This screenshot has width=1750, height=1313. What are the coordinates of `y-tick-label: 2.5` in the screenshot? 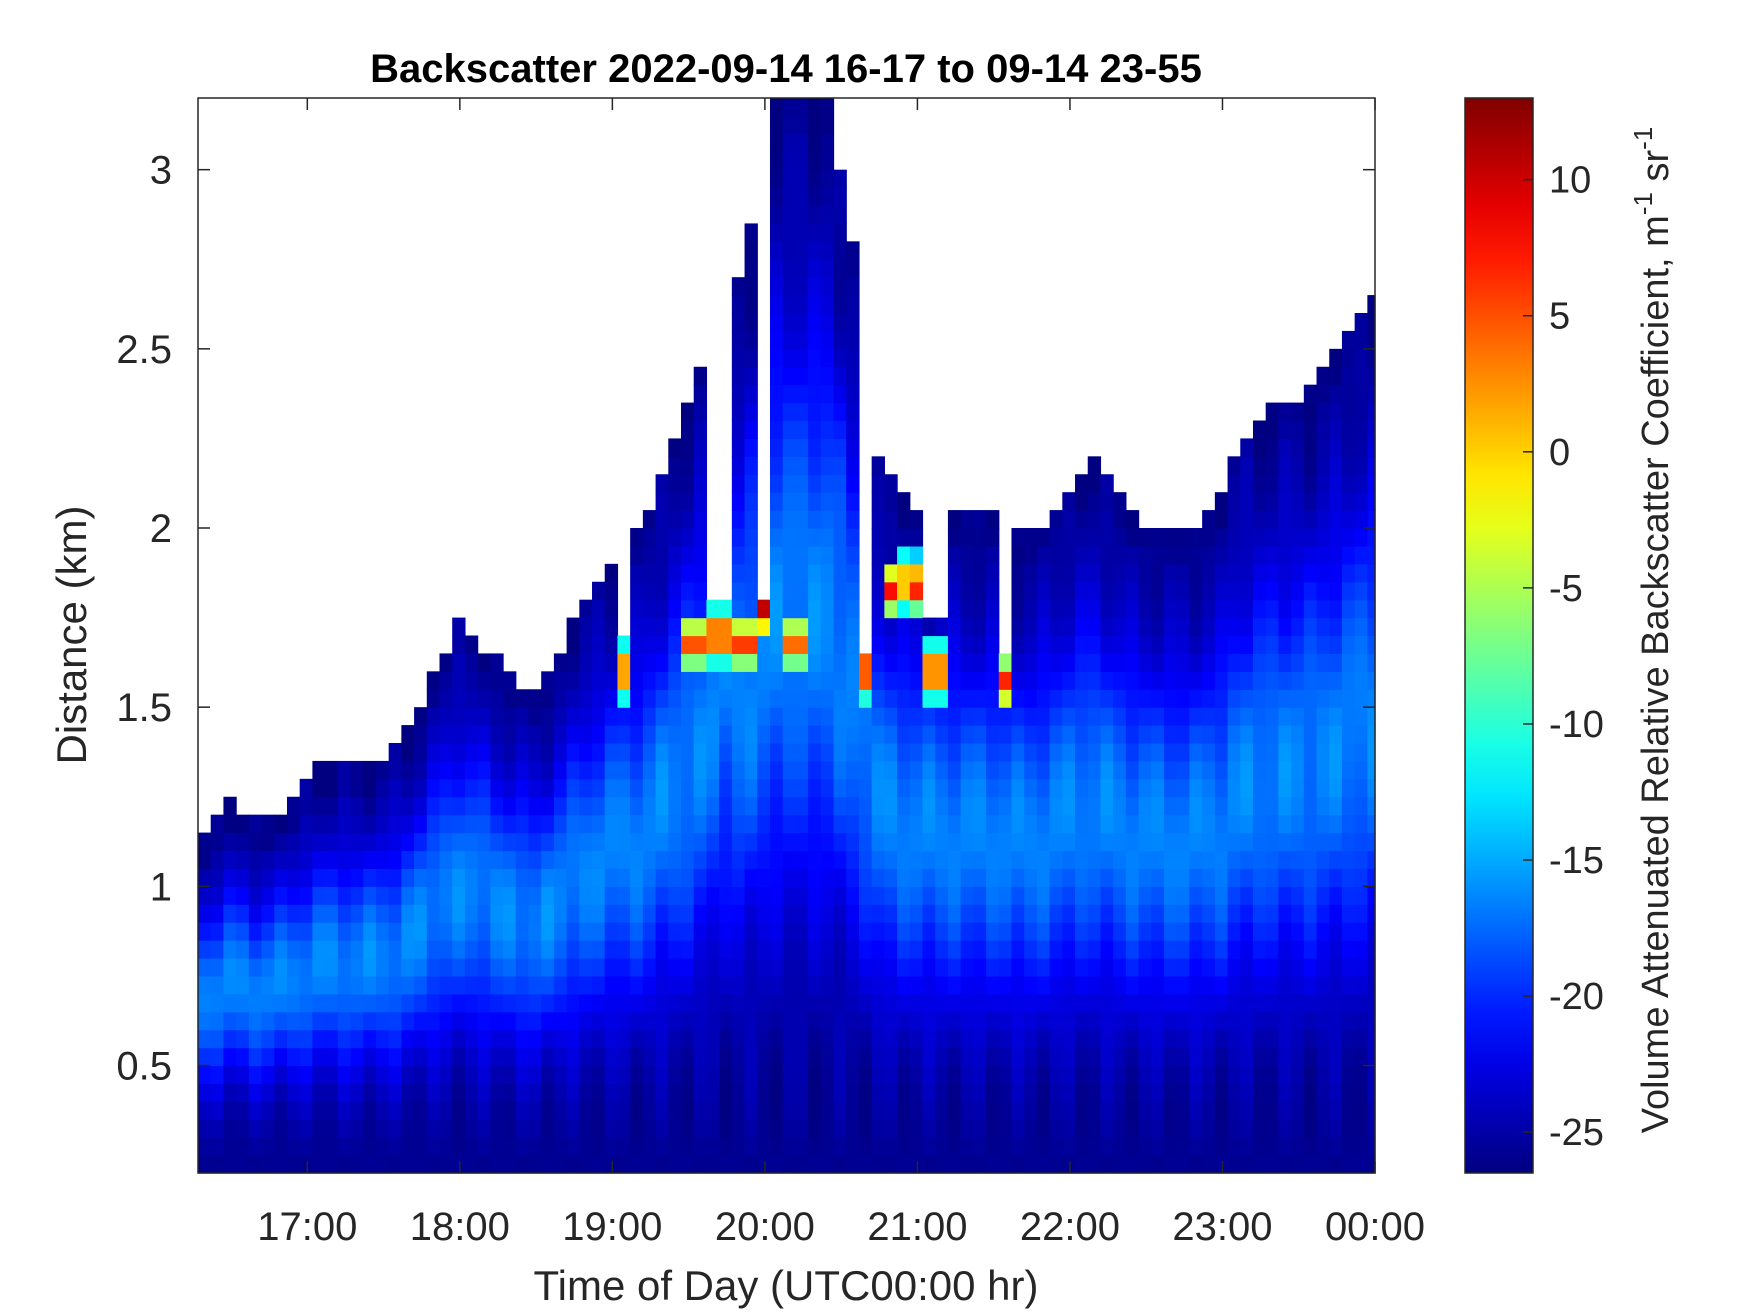 It's located at (144, 350).